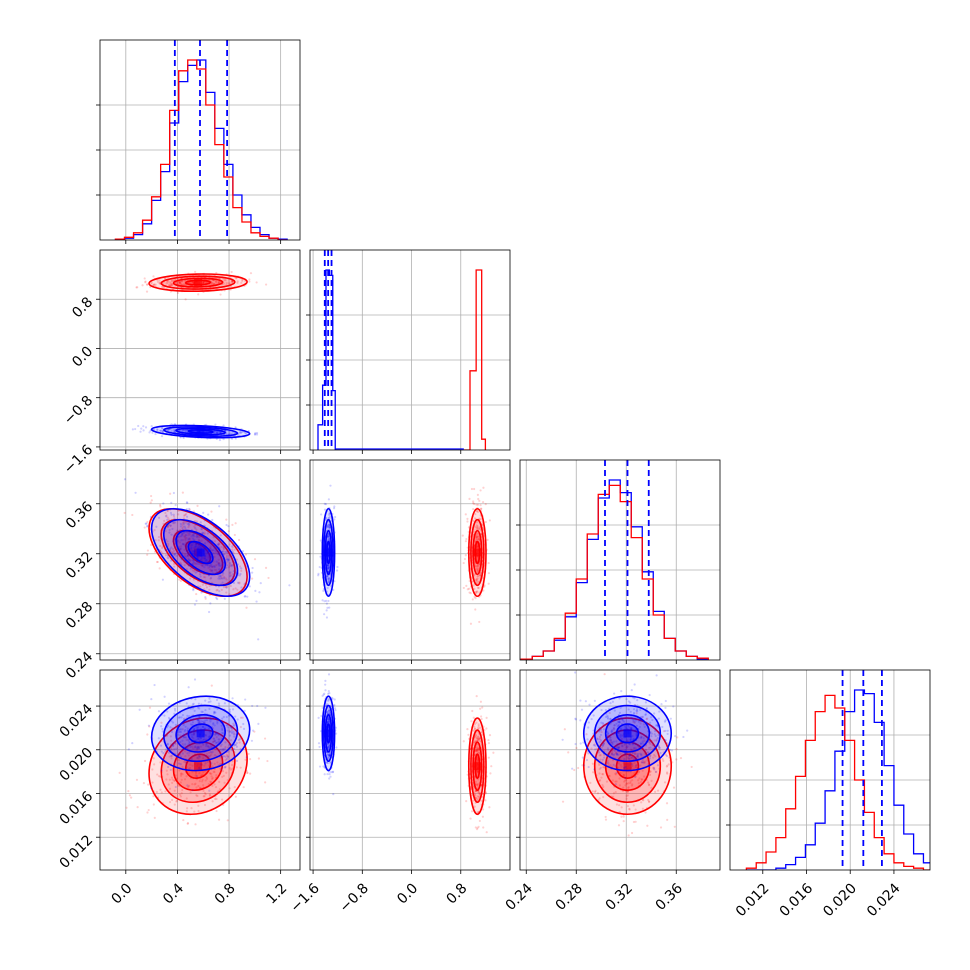 Image resolution: width=970 pixels, height=970 pixels. Describe the element at coordinates (77, 721) in the screenshot. I see `y-tick-label-3: 0.024` at that location.